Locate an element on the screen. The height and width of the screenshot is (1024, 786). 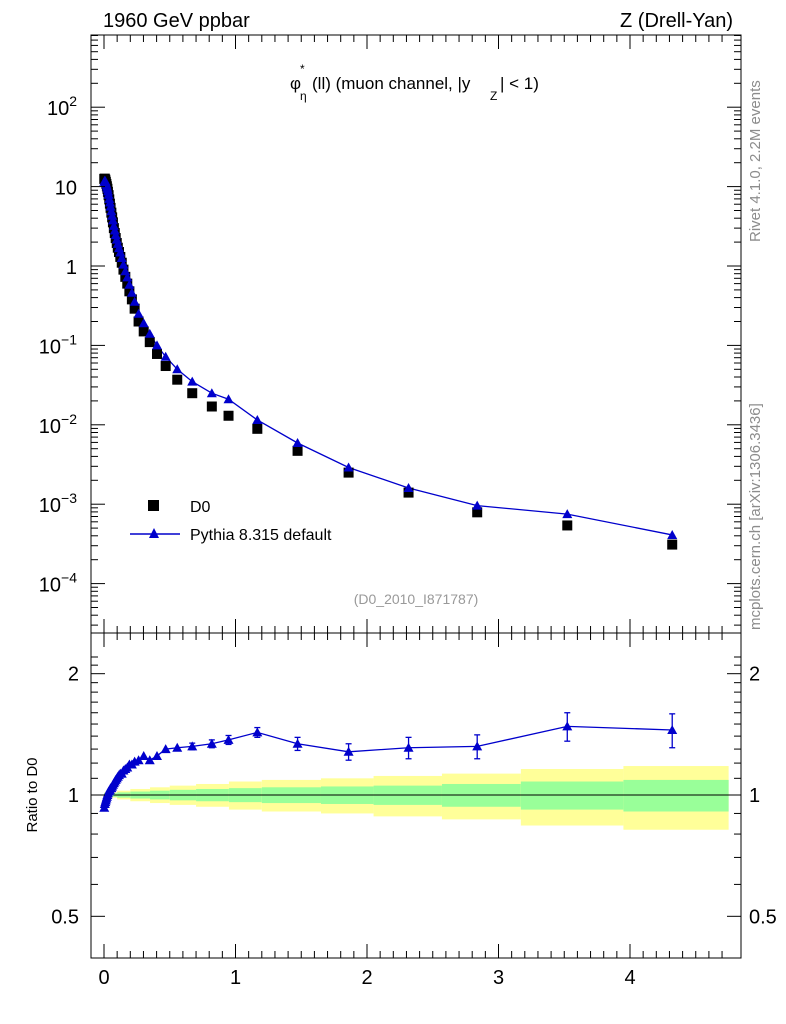
mcplots-label: mcplots.cern.ch [arXiv:1306.3436] is located at coordinates (755, 516).